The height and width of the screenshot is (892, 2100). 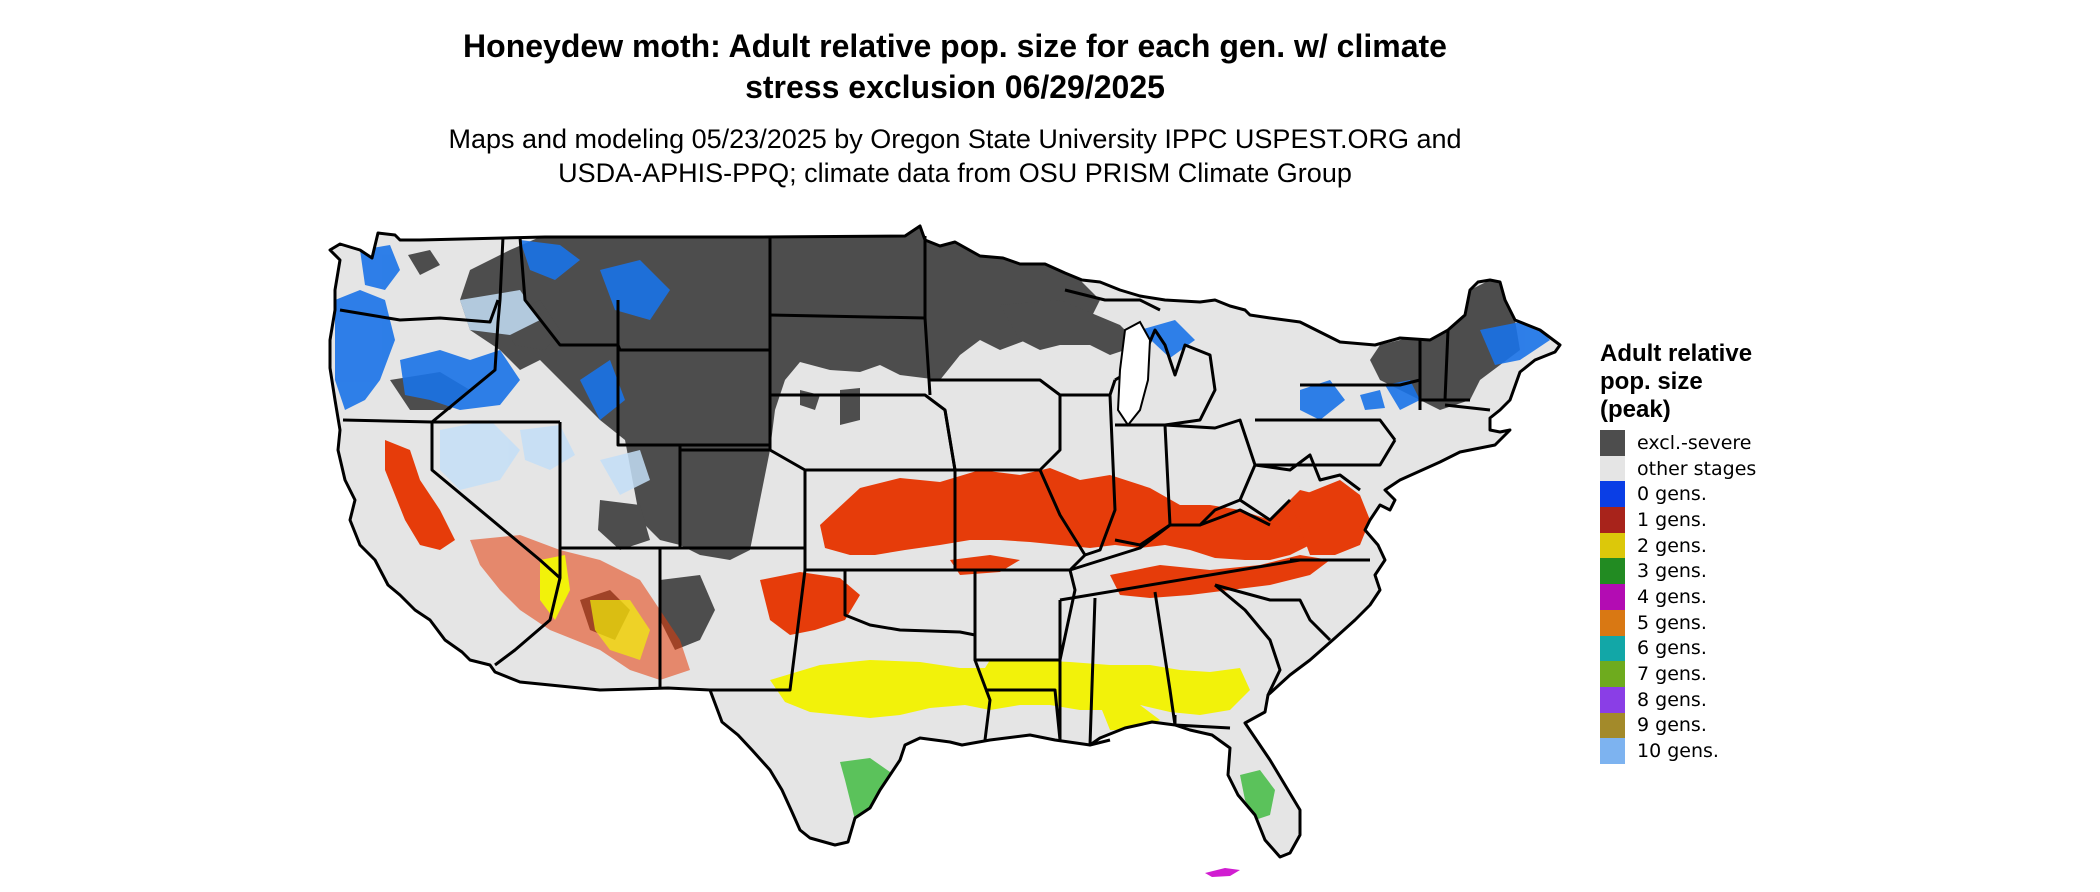 What do you see at coordinates (1672, 648) in the screenshot?
I see `legend-label: 6 gens.` at bounding box center [1672, 648].